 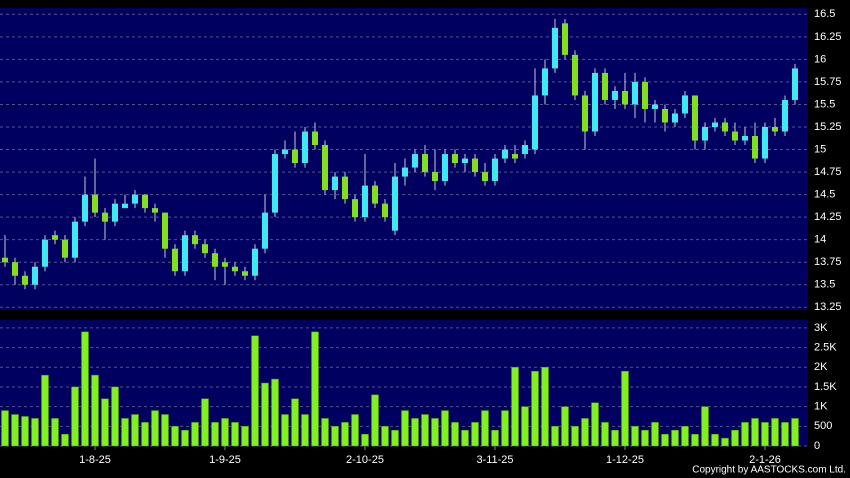 What do you see at coordinates (825, 387) in the screenshot?
I see `y-tick-label: 1.5K` at bounding box center [825, 387].